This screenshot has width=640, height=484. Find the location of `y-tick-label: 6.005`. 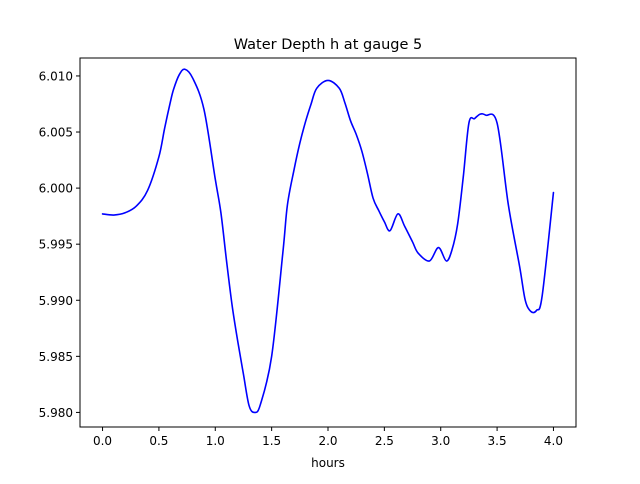

y-tick-label: 6.005 is located at coordinates (56, 133).